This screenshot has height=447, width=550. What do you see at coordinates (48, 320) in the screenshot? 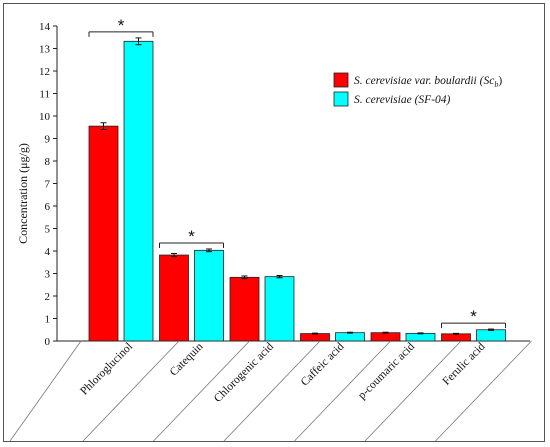
I see `y-tick-label: 1` at bounding box center [48, 320].